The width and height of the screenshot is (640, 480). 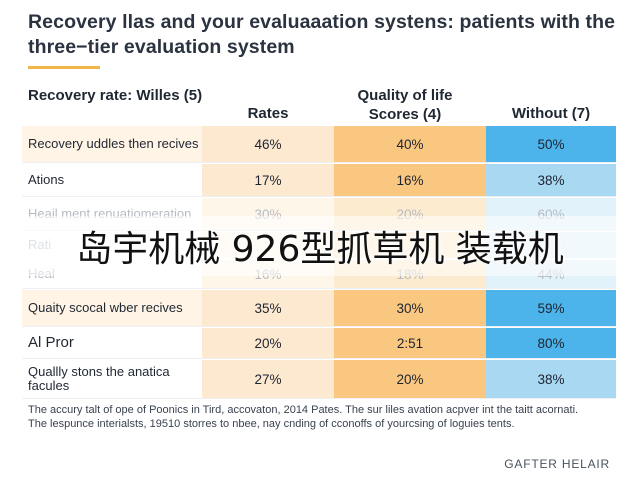 What do you see at coordinates (113, 143) in the screenshot?
I see `row-label: Recovery uddles then recives` at bounding box center [113, 143].